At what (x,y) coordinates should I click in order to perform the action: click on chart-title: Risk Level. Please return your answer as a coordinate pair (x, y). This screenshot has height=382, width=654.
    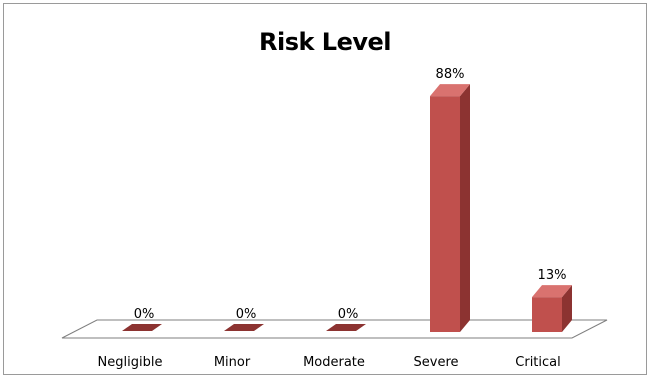
    Looking at the image, I should click on (325, 42).